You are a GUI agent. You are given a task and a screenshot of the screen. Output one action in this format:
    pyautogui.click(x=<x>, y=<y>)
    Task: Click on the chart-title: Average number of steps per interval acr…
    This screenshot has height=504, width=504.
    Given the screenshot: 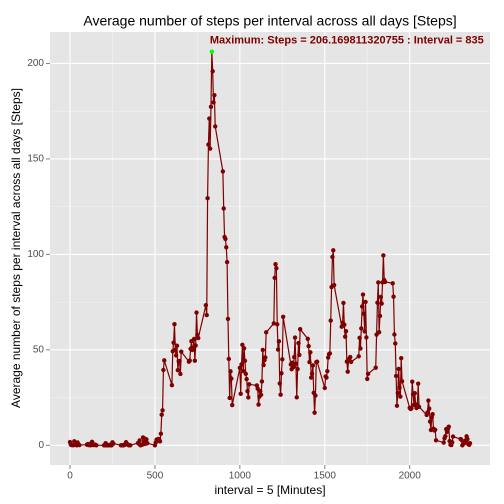 What is the action you would take?
    pyautogui.click(x=269, y=21)
    